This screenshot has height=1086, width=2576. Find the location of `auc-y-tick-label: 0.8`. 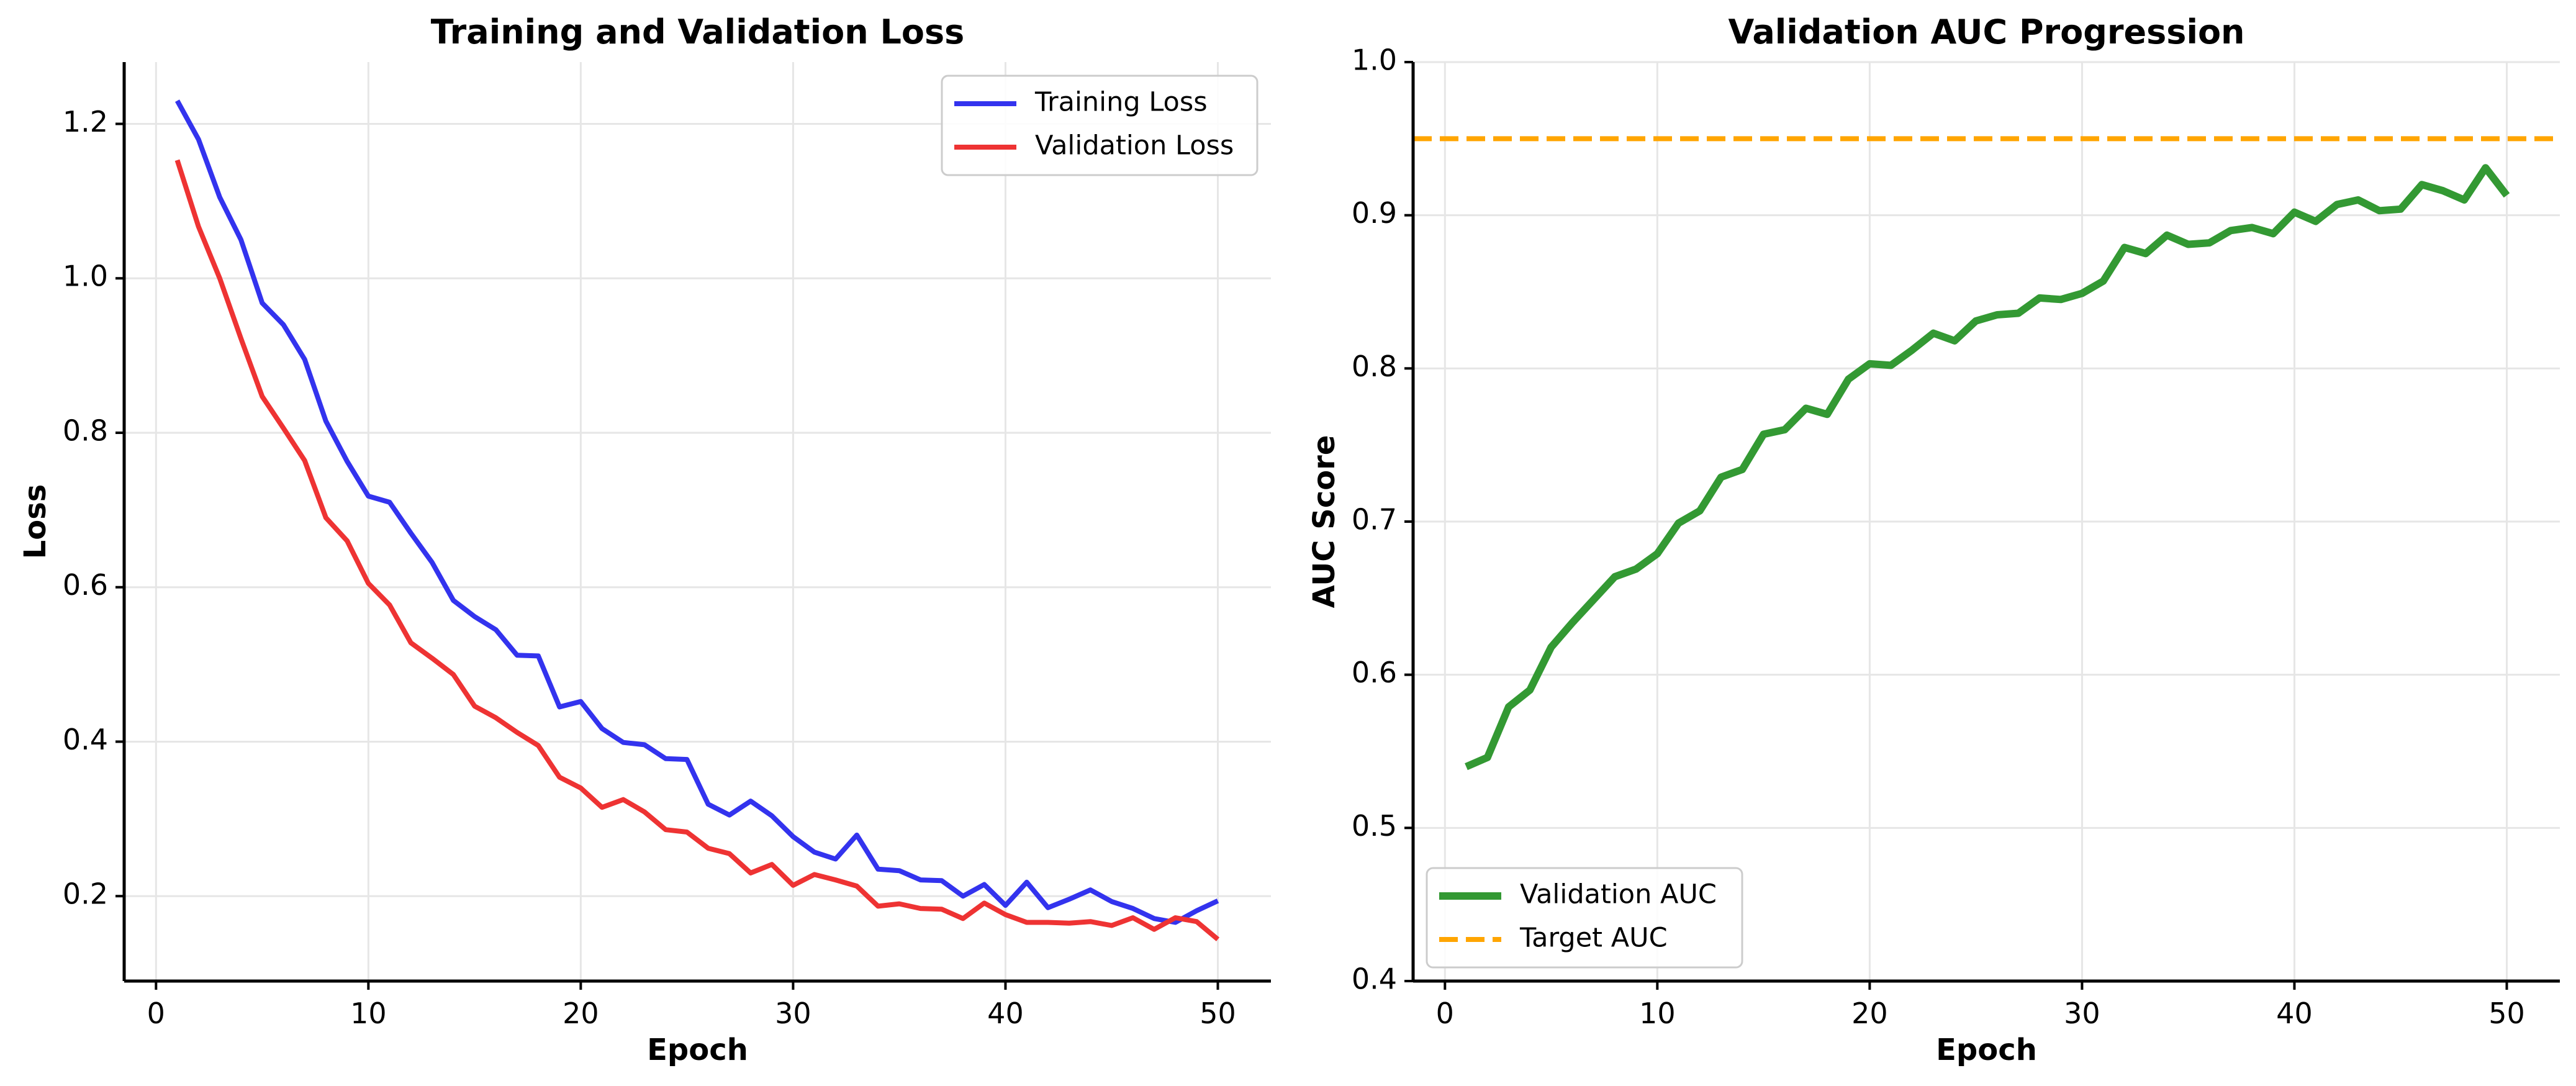

auc-y-tick-label: 0.8 is located at coordinates (1374, 366).